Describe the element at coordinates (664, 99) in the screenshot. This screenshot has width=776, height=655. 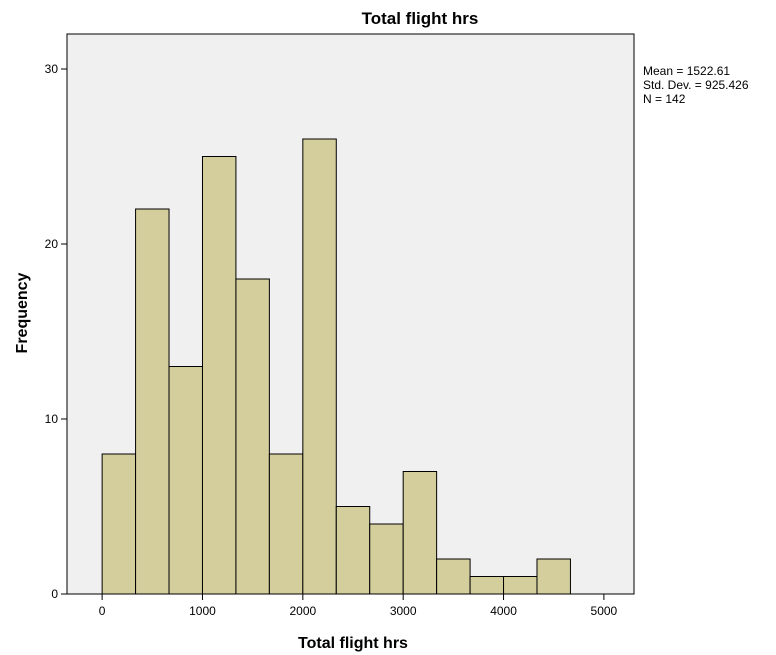
I see `stat-n: N = 142` at that location.